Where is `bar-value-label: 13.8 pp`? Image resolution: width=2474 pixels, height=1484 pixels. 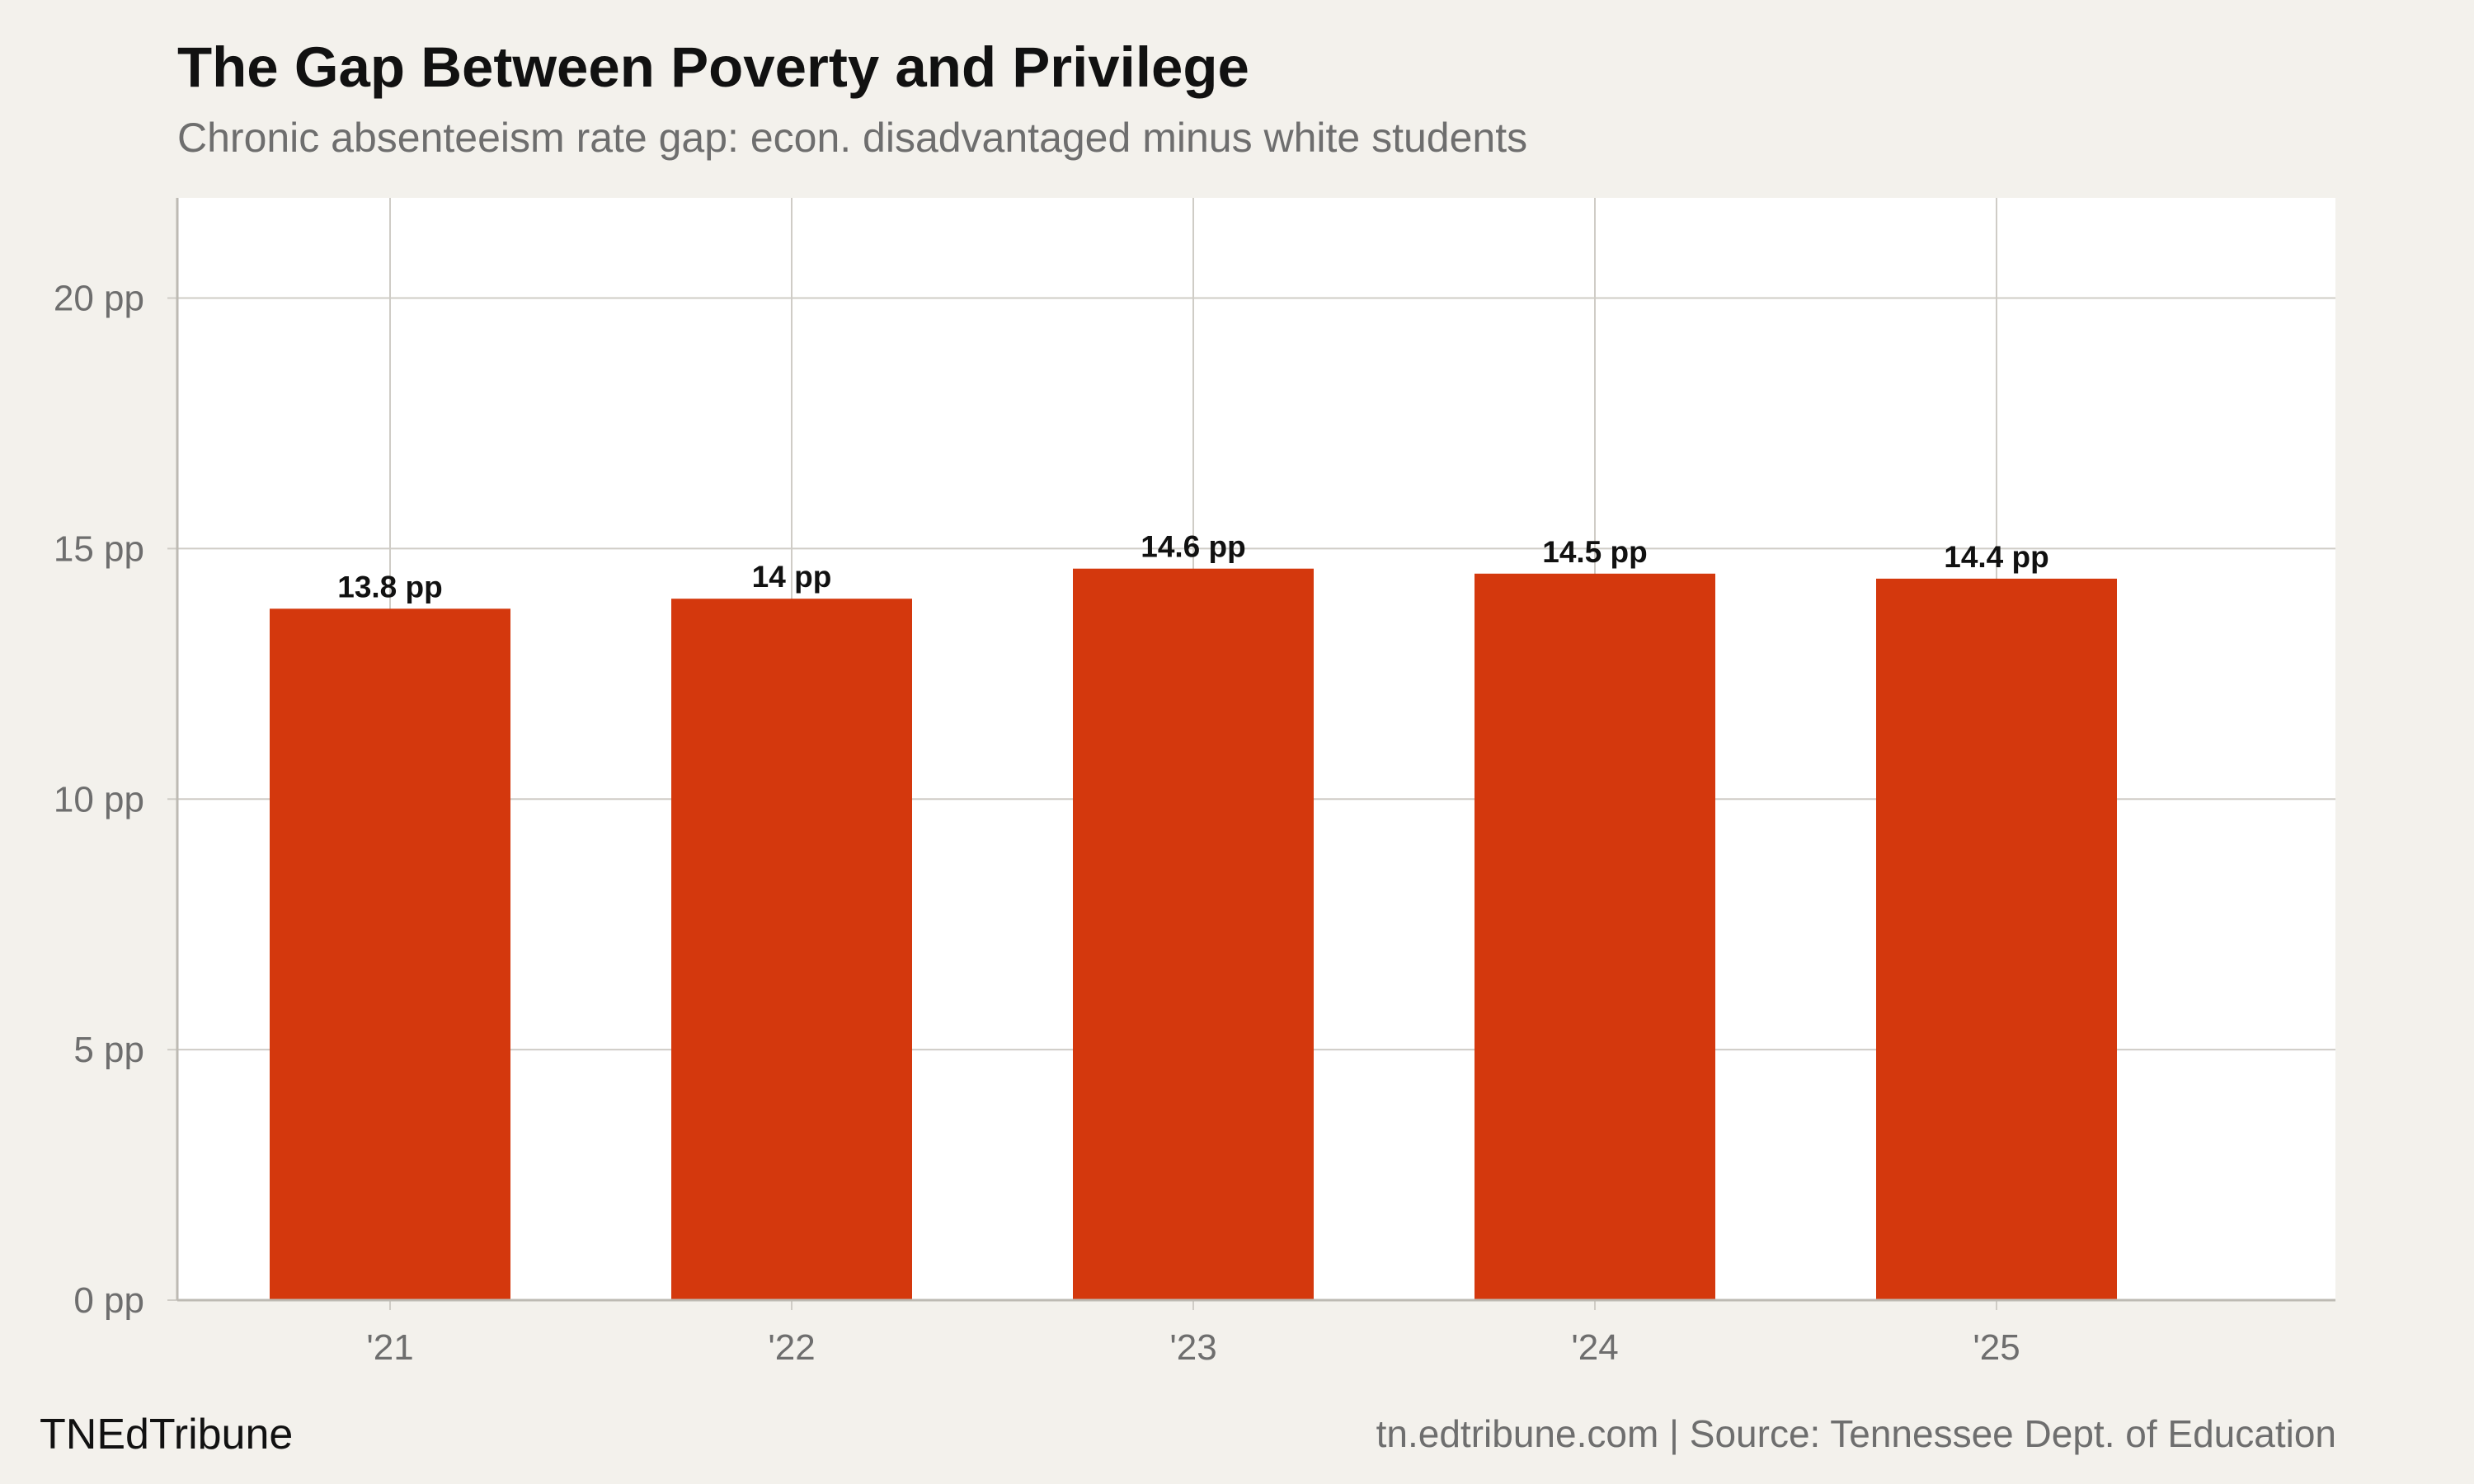 bar-value-label: 13.8 pp is located at coordinates (390, 586).